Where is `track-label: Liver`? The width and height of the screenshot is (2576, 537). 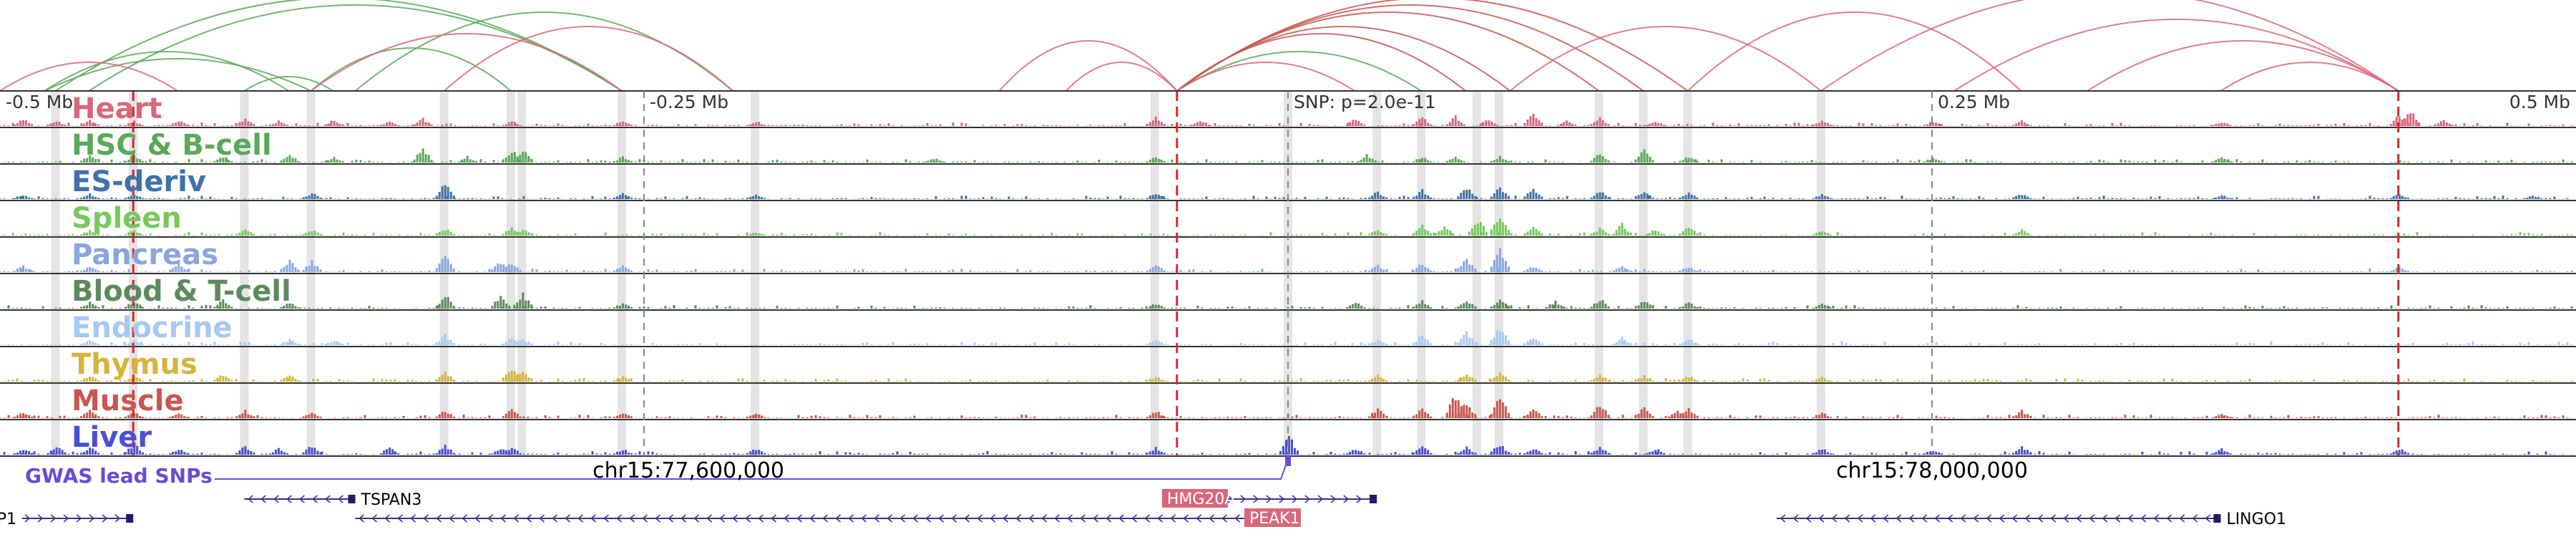
track-label: Liver is located at coordinates (112, 437).